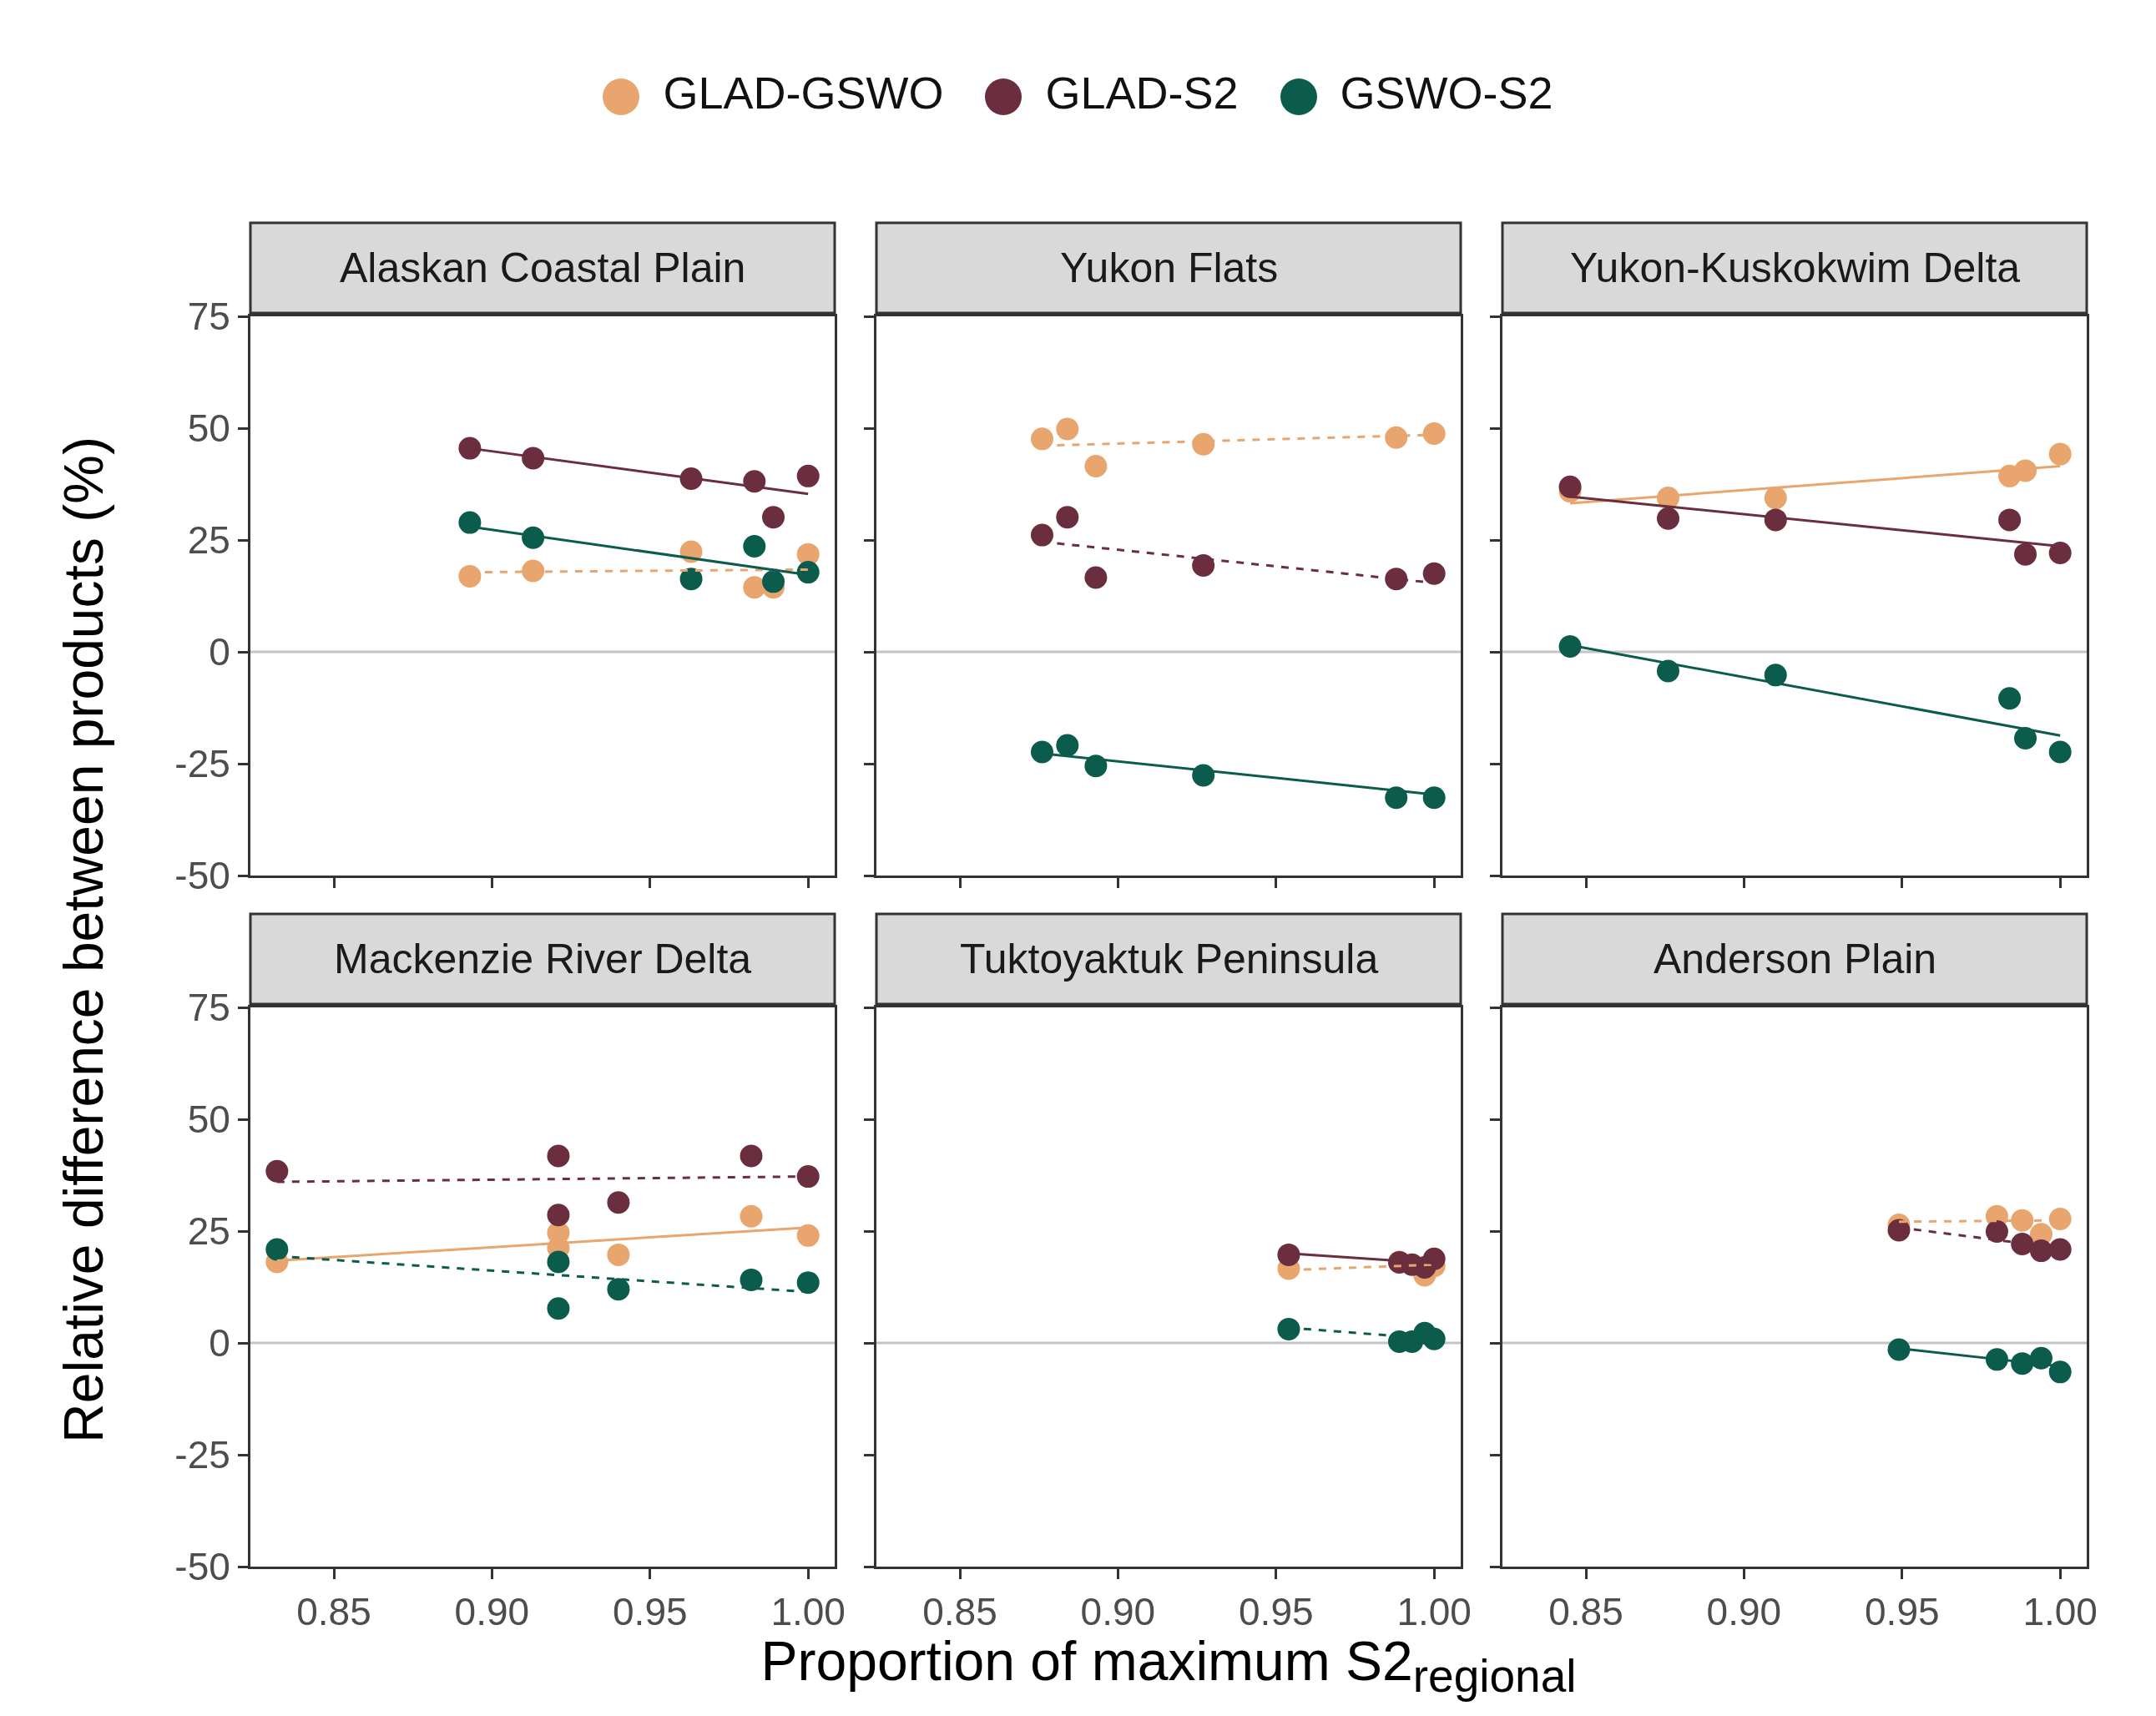 The height and width of the screenshot is (1716, 2156). Describe the element at coordinates (333, 1612) in the screenshot. I see `x-tick-label: 0.85` at that location.